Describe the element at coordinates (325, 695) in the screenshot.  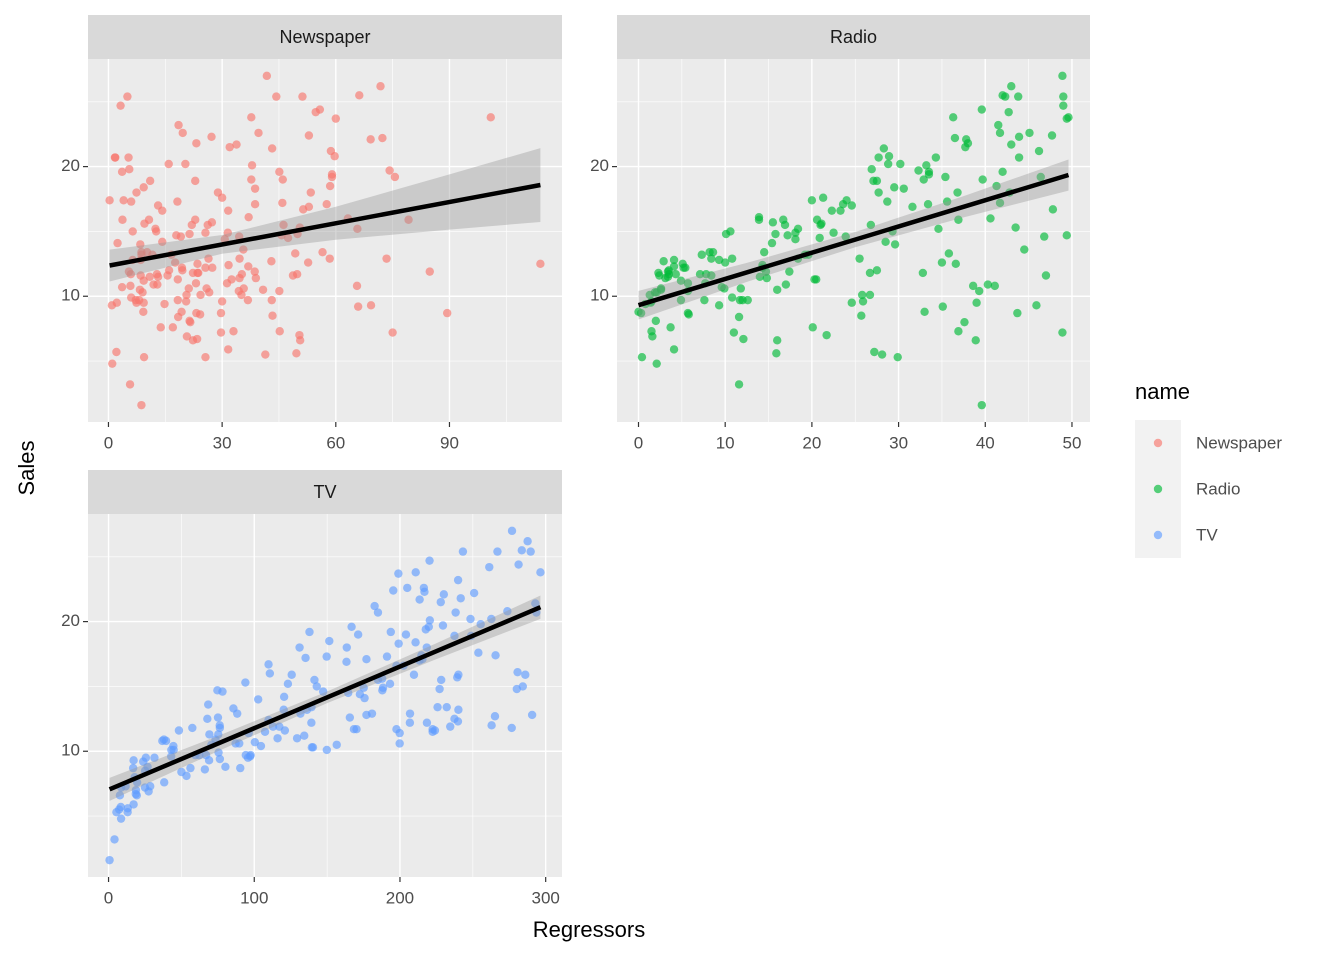
I see `panel-background` at that location.